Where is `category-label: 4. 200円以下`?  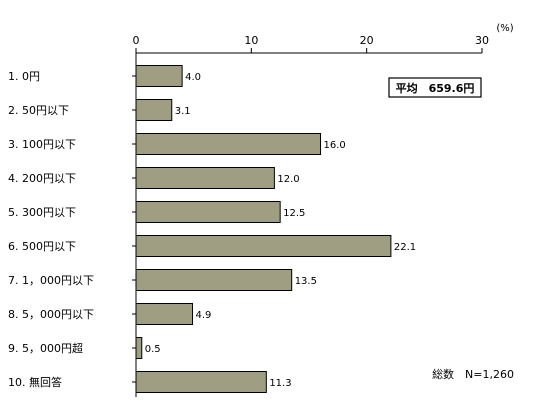
category-label: 4. 200円以下 is located at coordinates (42, 178).